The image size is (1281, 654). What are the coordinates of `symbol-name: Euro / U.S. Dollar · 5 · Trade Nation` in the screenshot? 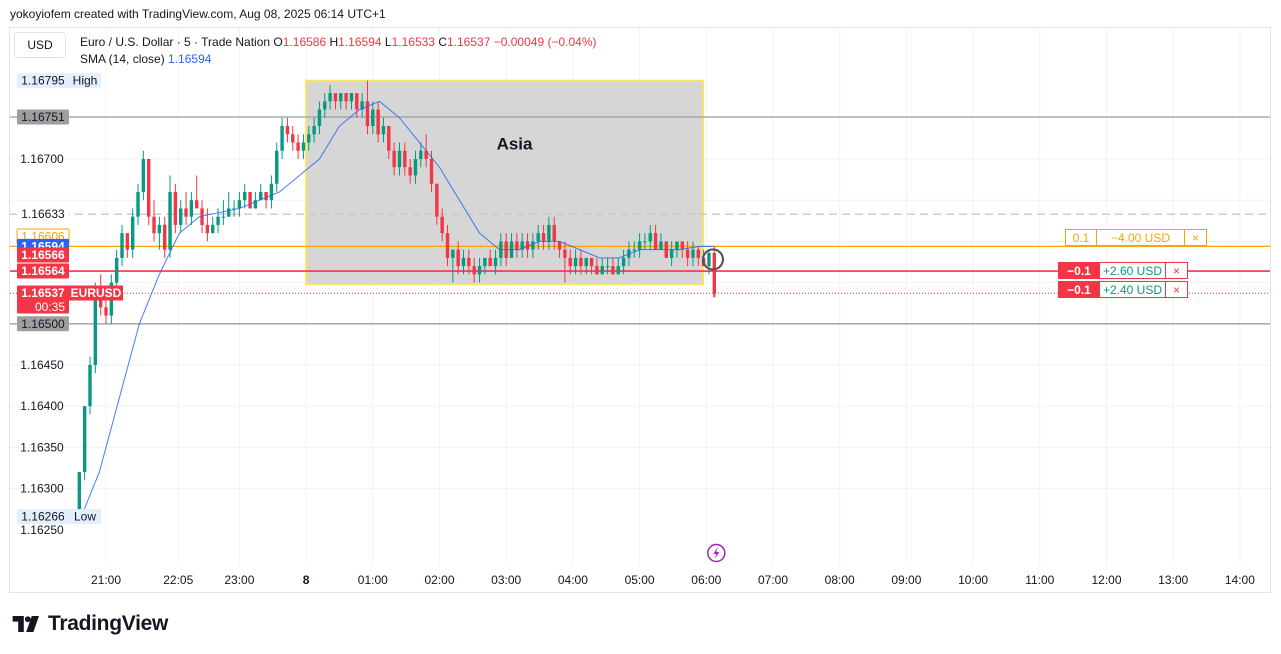 It's located at (175, 42).